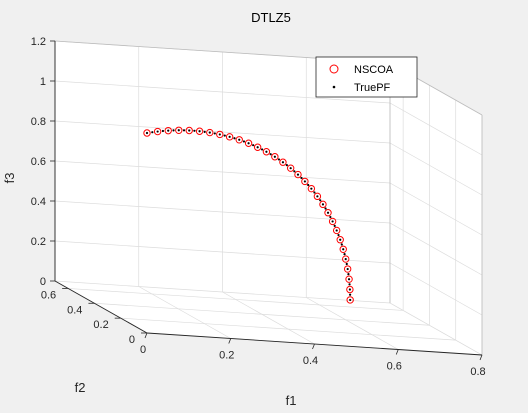 The height and width of the screenshot is (413, 528). What do you see at coordinates (374, 70) in the screenshot?
I see `legend-label-nscoa: NSCOA` at bounding box center [374, 70].